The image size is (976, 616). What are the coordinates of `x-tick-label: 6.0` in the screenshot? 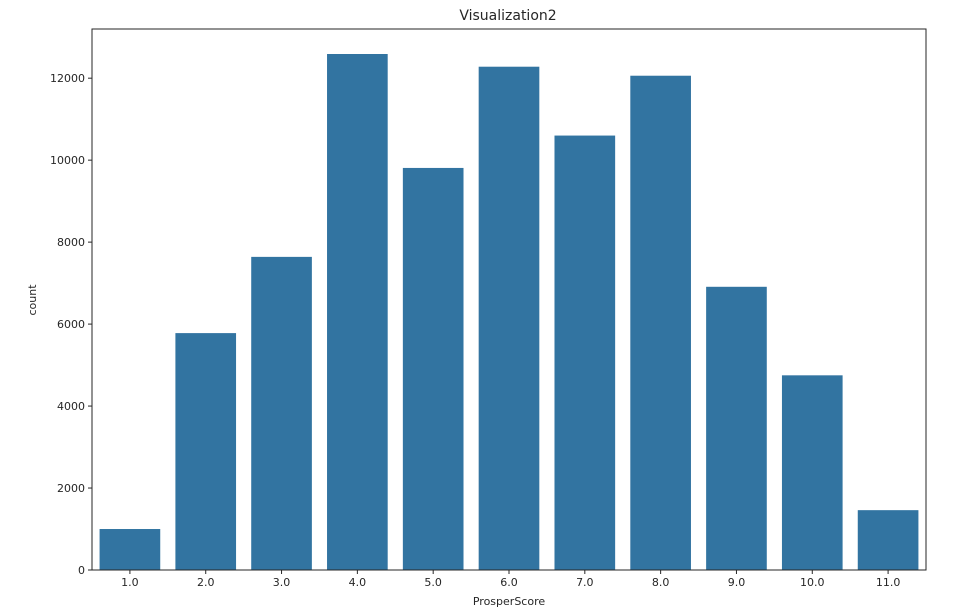 It's located at (509, 582).